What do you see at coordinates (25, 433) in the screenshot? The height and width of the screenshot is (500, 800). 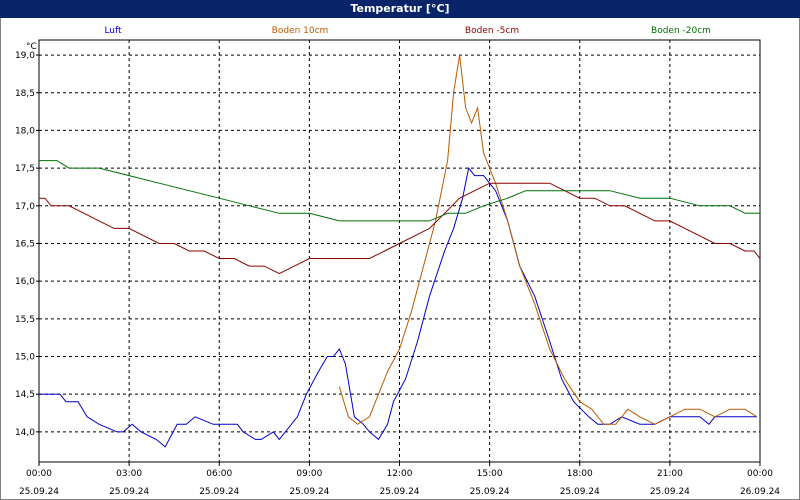 I see `y-tick-label: 14,0` at bounding box center [25, 433].